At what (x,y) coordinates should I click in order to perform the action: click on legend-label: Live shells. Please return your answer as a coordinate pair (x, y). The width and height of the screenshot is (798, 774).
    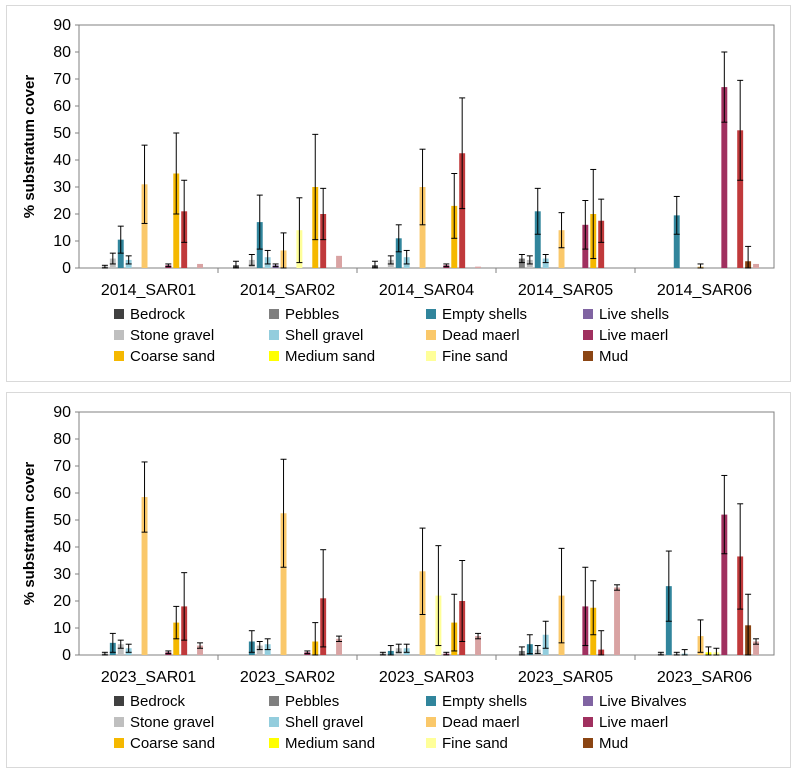
    Looking at the image, I should click on (634, 314).